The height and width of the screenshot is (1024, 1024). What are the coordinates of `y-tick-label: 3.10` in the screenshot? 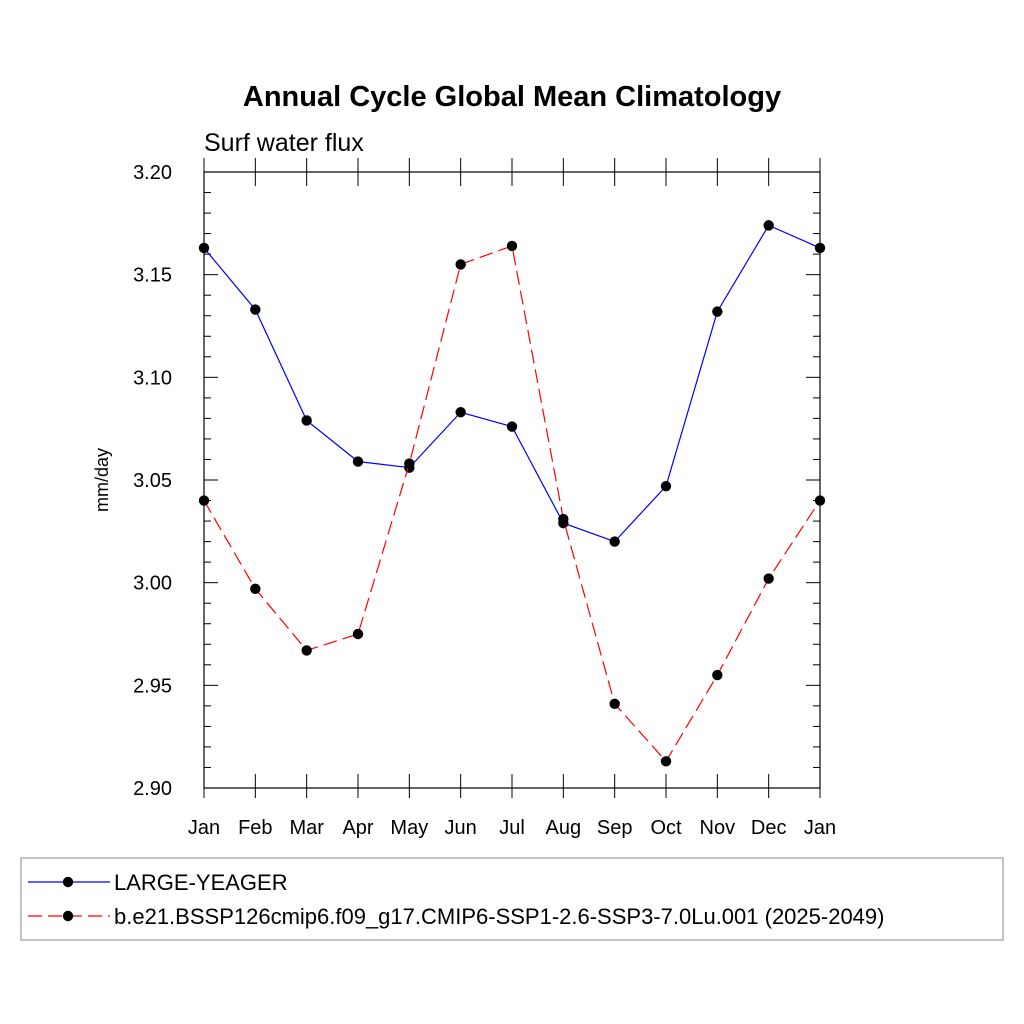 It's located at (152, 378).